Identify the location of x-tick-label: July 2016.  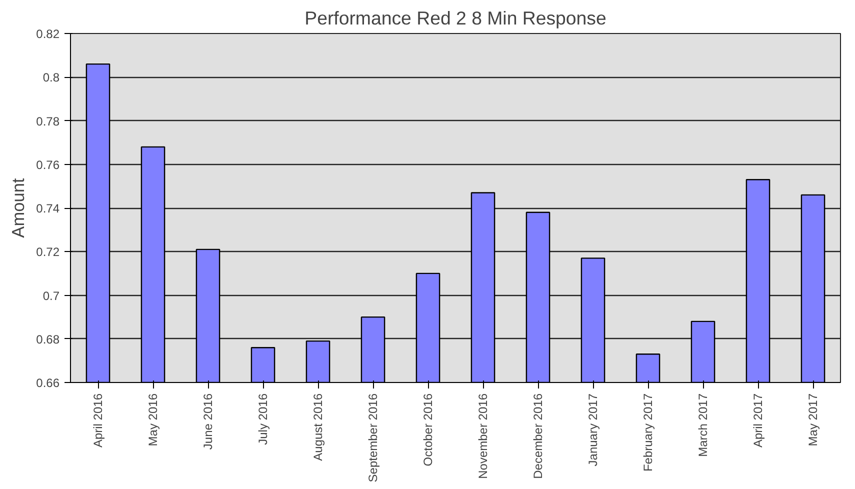
(263, 419).